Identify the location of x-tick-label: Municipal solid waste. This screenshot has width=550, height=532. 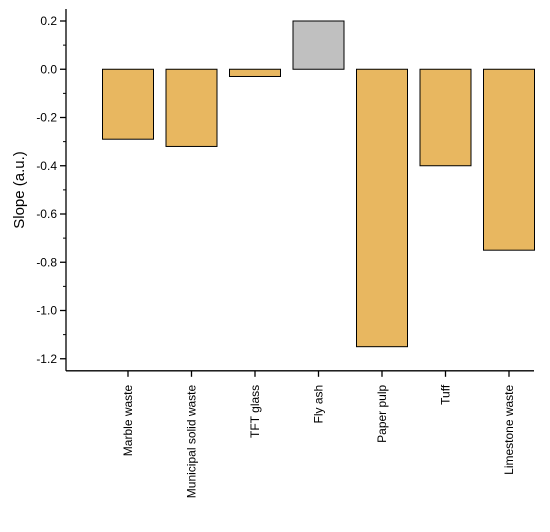
(192, 441).